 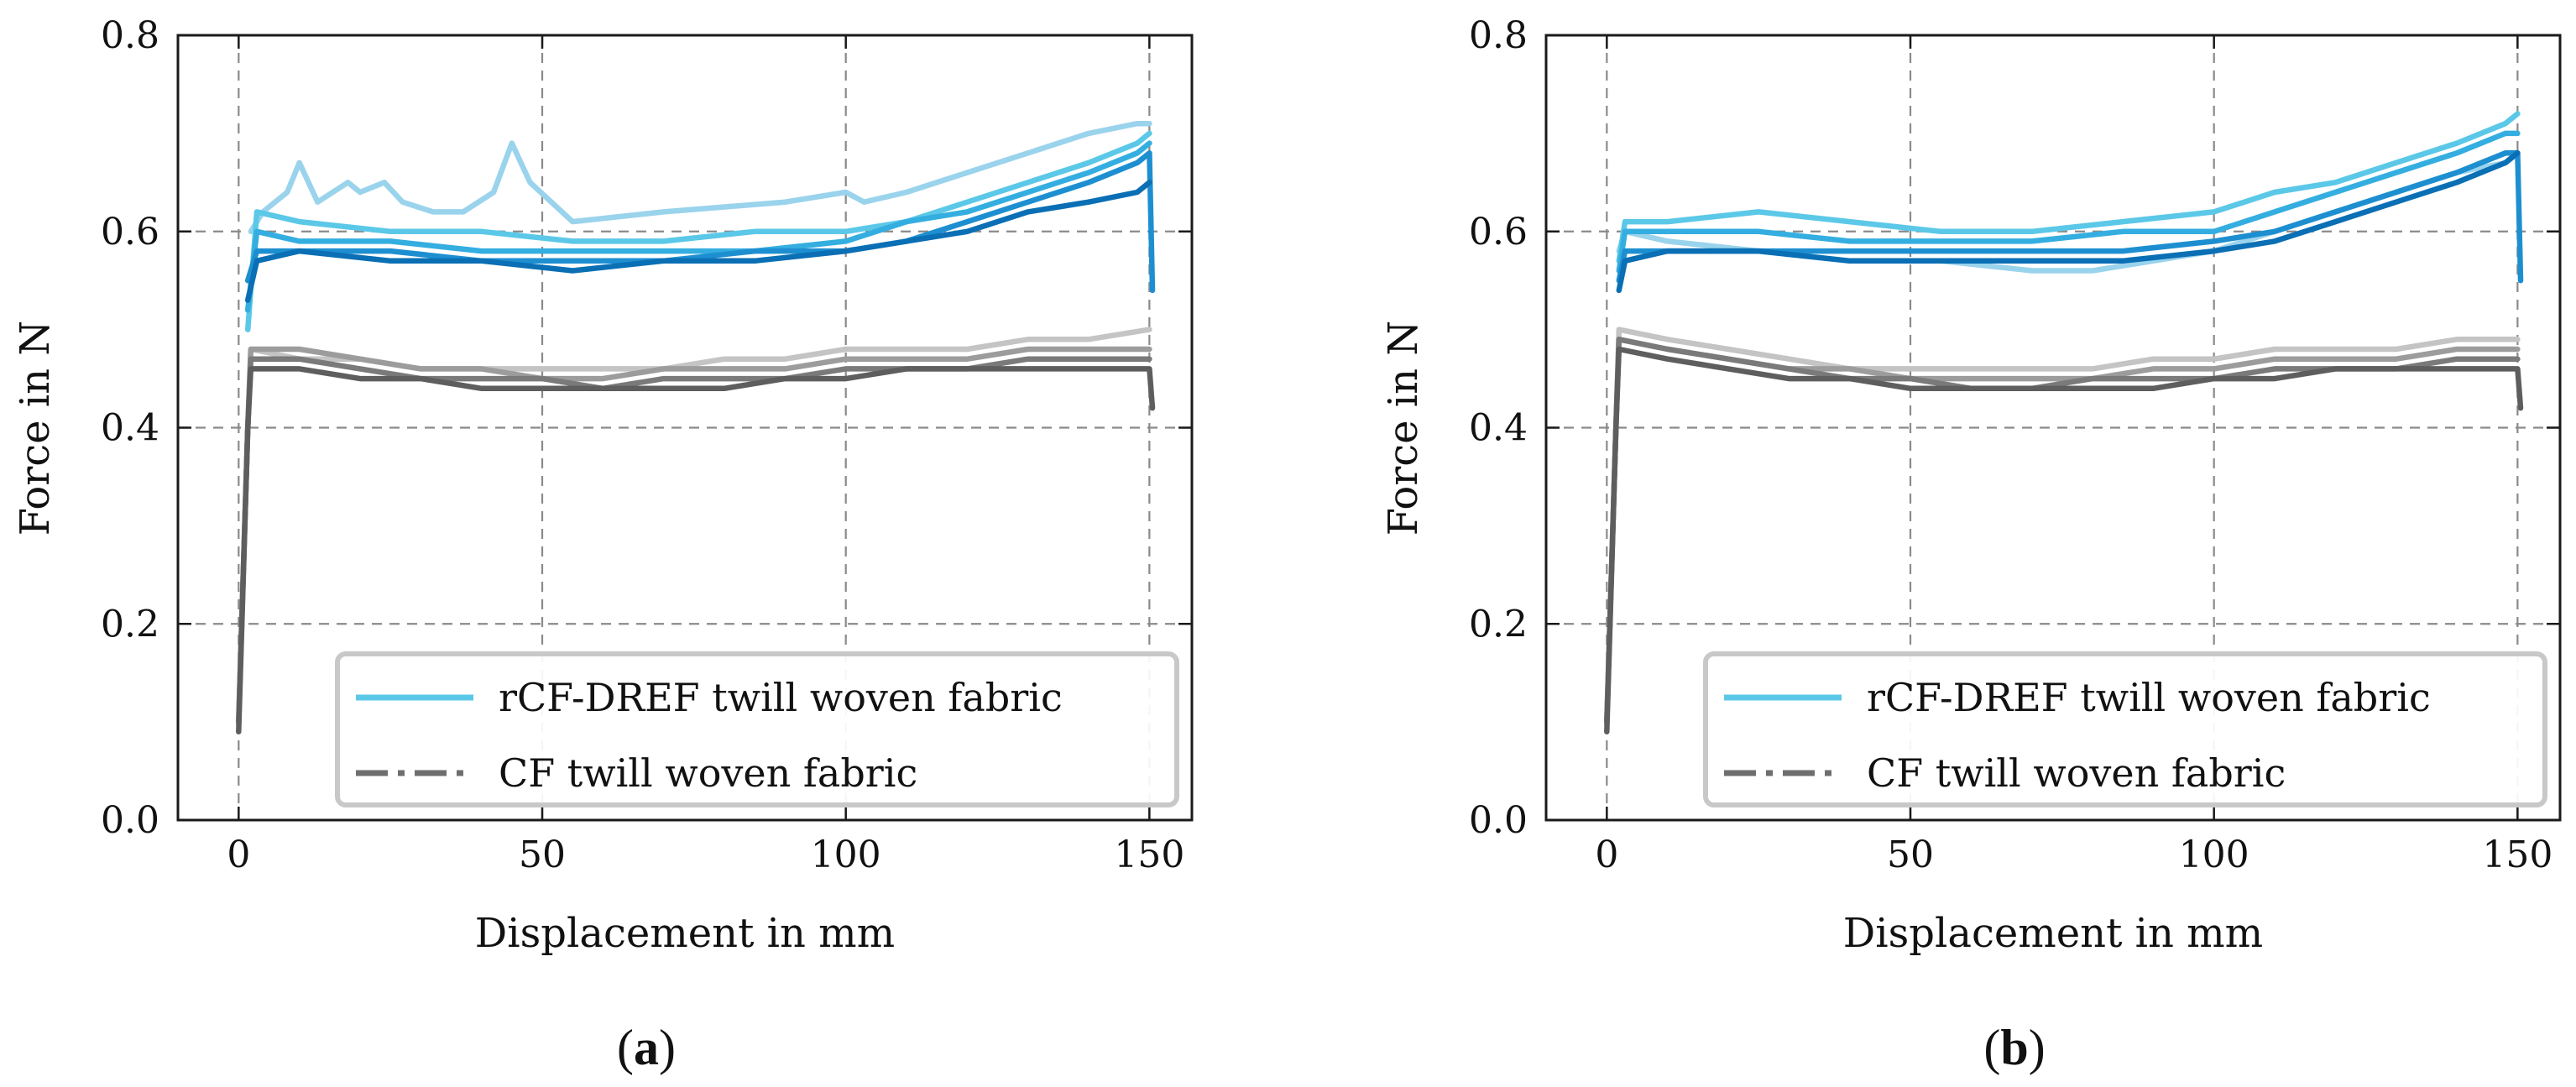 I want to click on panel-label: (a), so click(x=646, y=1047).